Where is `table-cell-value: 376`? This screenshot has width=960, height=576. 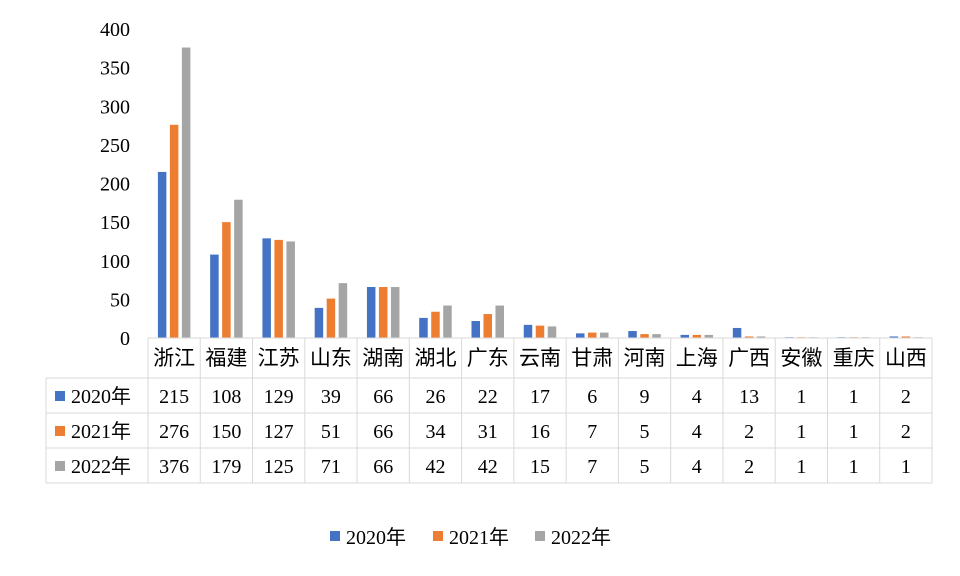 table-cell-value: 376 is located at coordinates (174, 467).